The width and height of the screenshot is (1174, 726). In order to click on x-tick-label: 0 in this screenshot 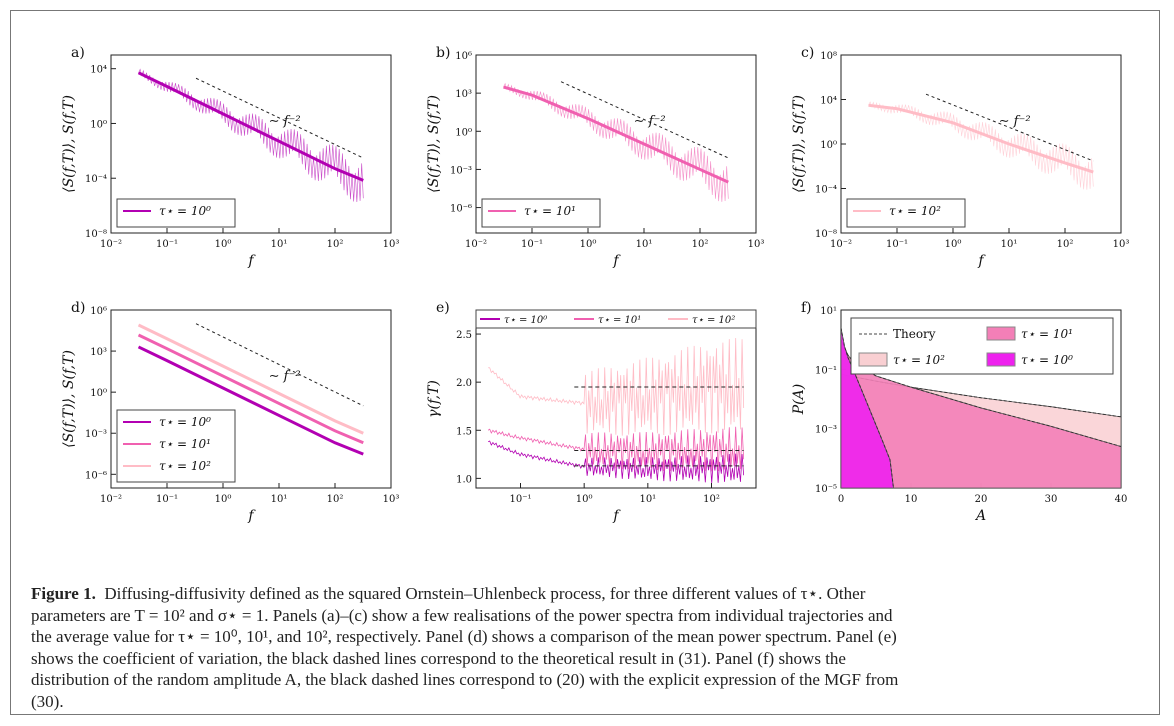, I will do `click(841, 499)`.